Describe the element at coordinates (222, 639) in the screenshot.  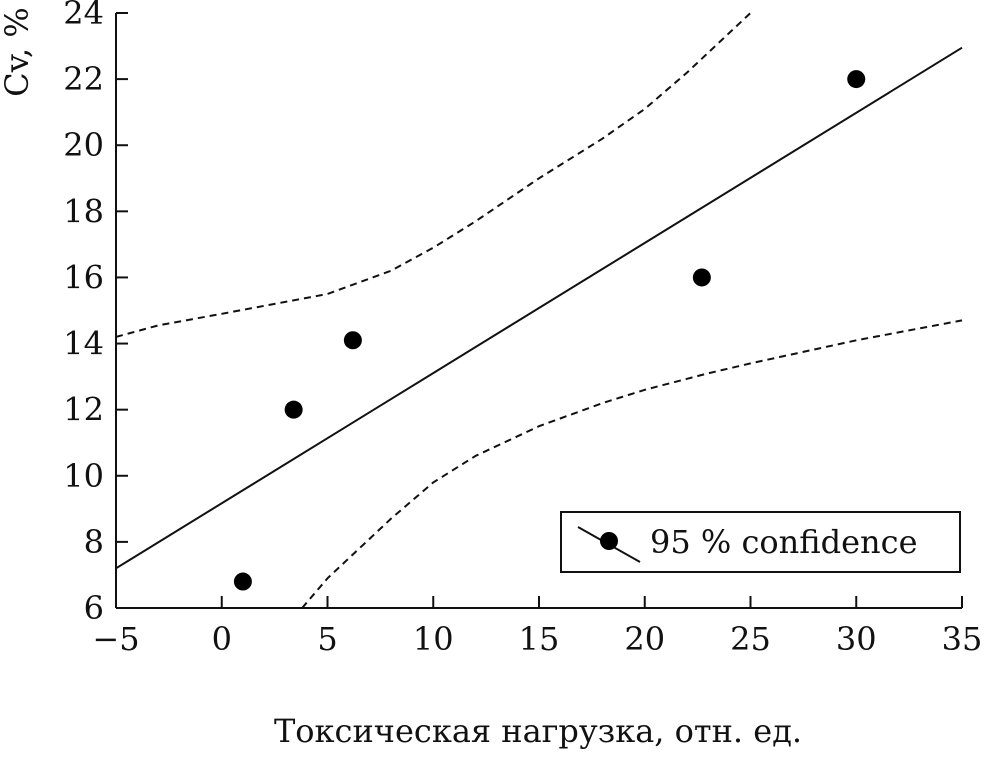
I see `x-tick-label: 0` at that location.